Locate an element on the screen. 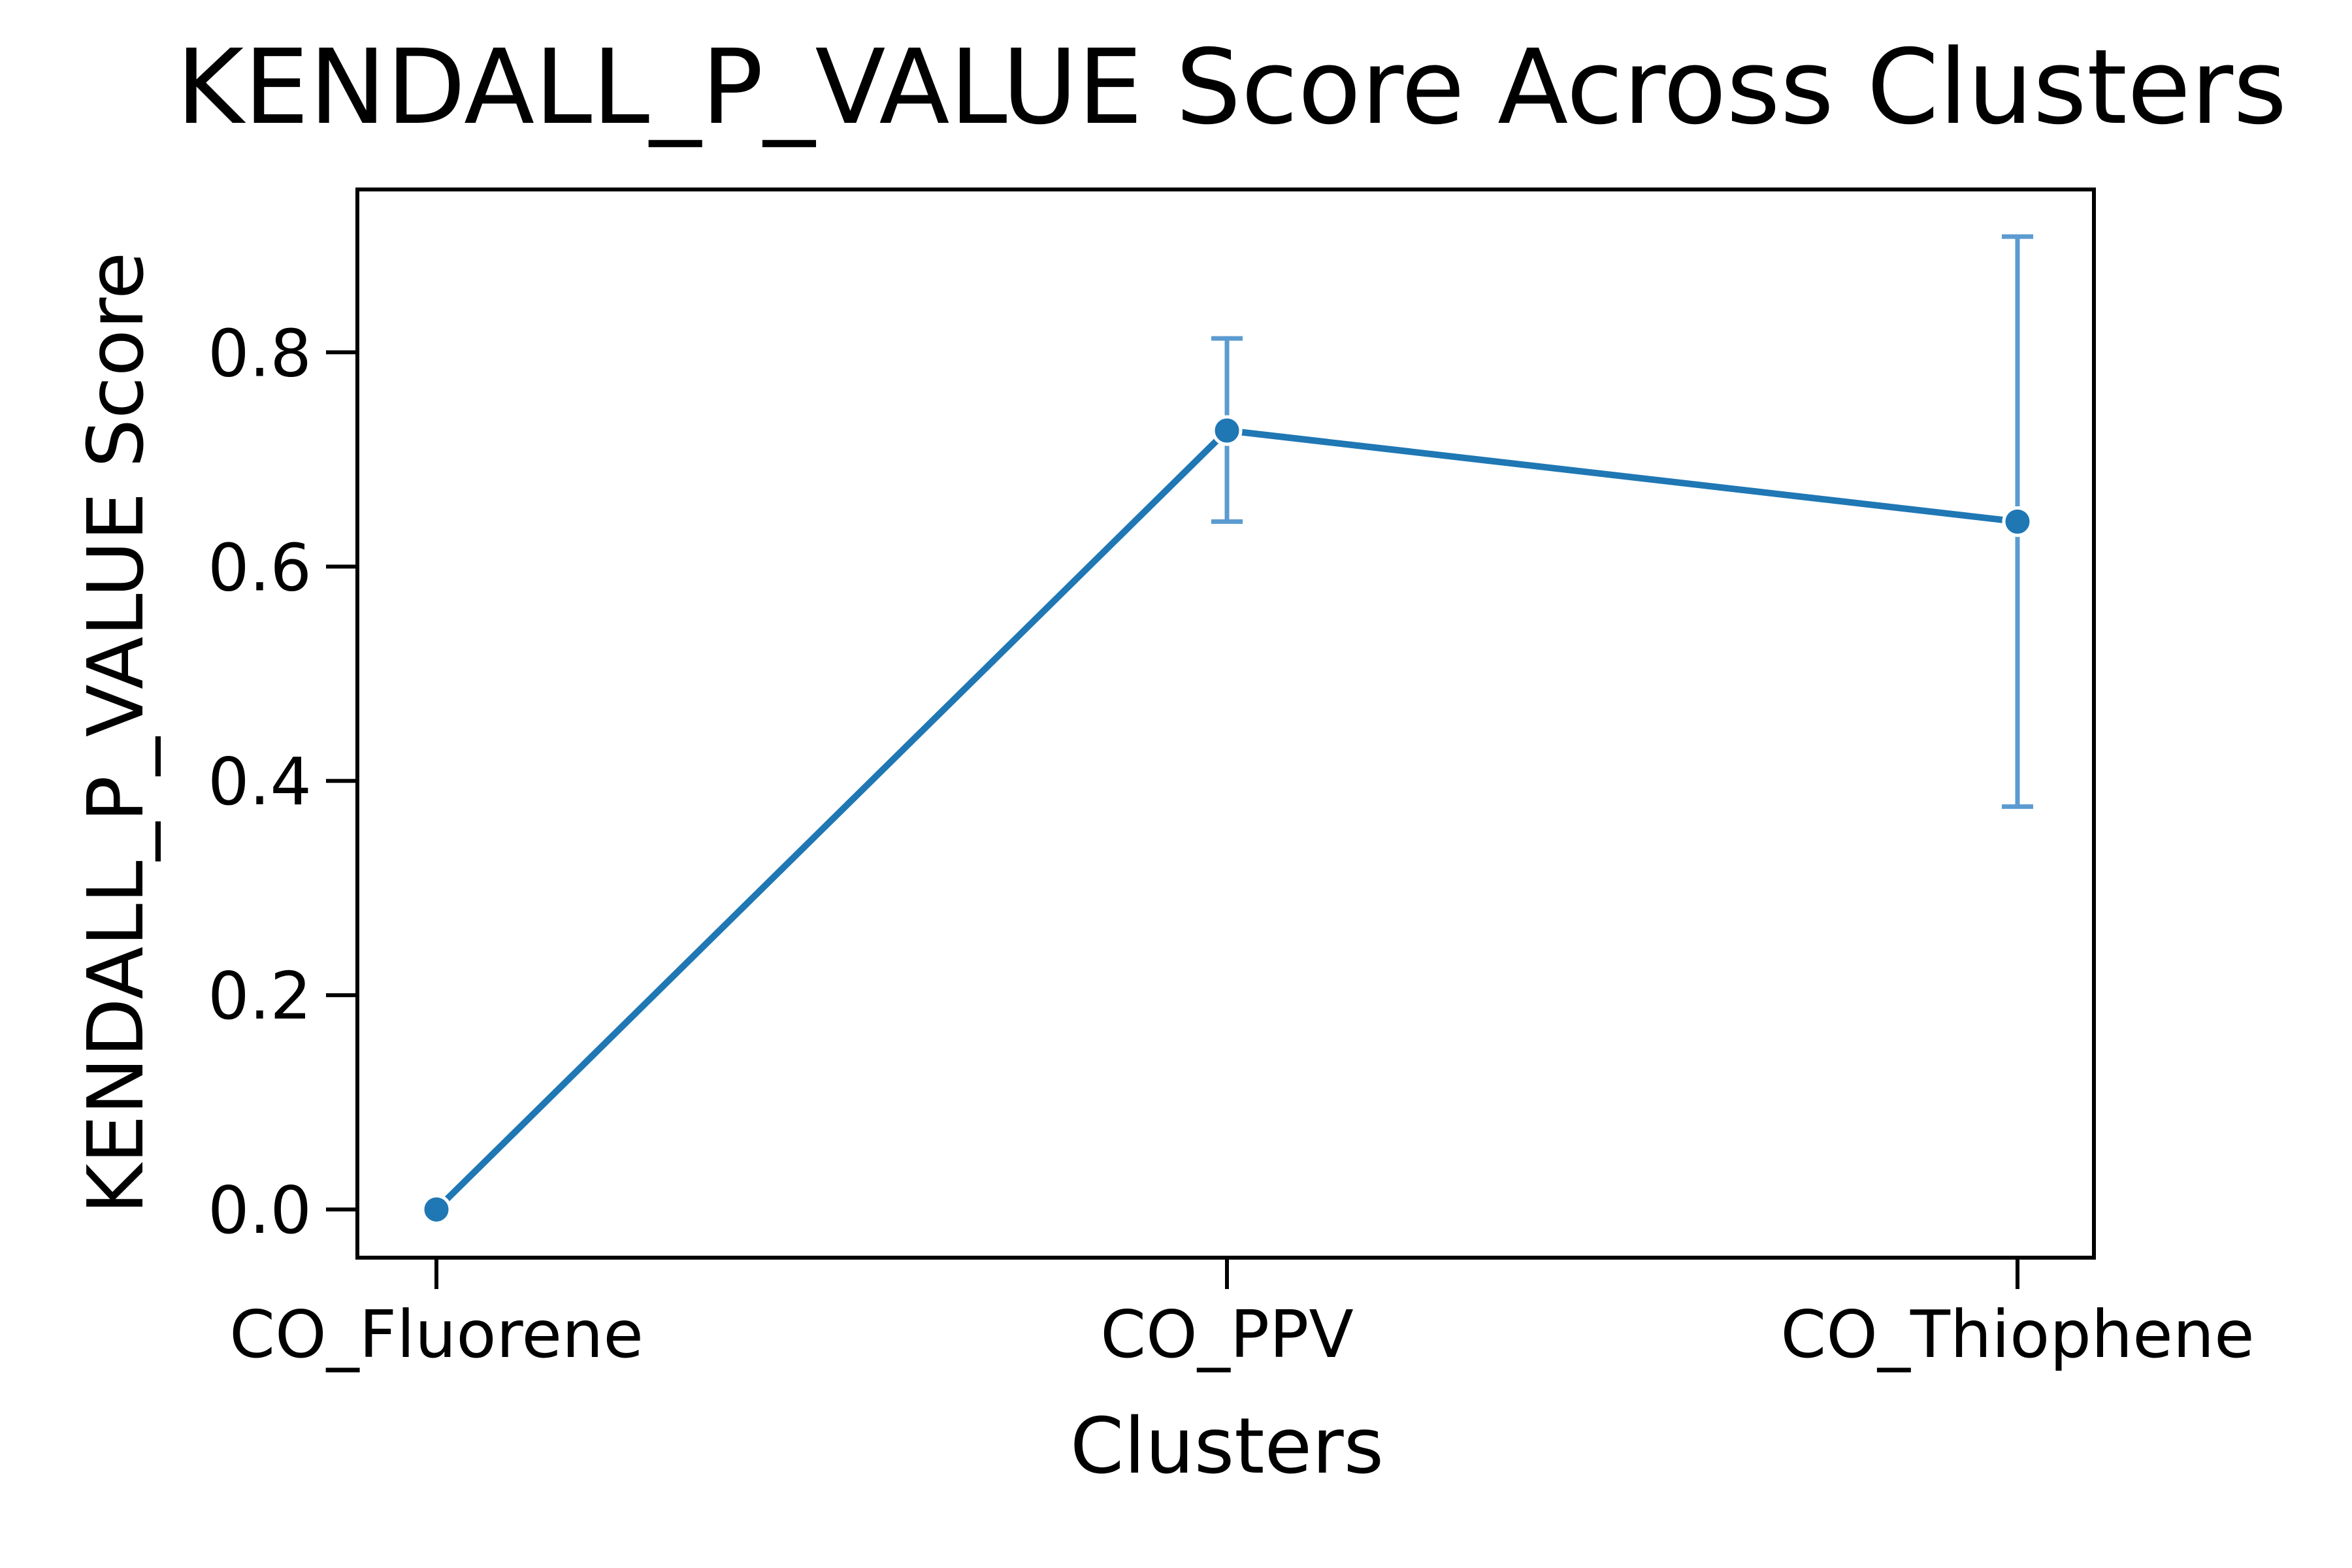 This screenshot has width=2352, height=1568. y-tick-label: 0.2 is located at coordinates (260, 996).